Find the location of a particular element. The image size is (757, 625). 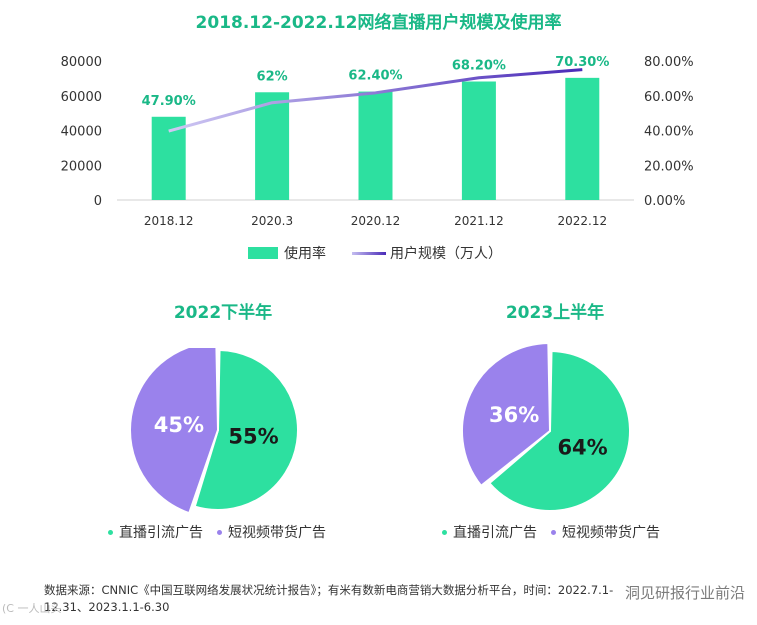

legend-line-swatch is located at coordinates (369, 253).